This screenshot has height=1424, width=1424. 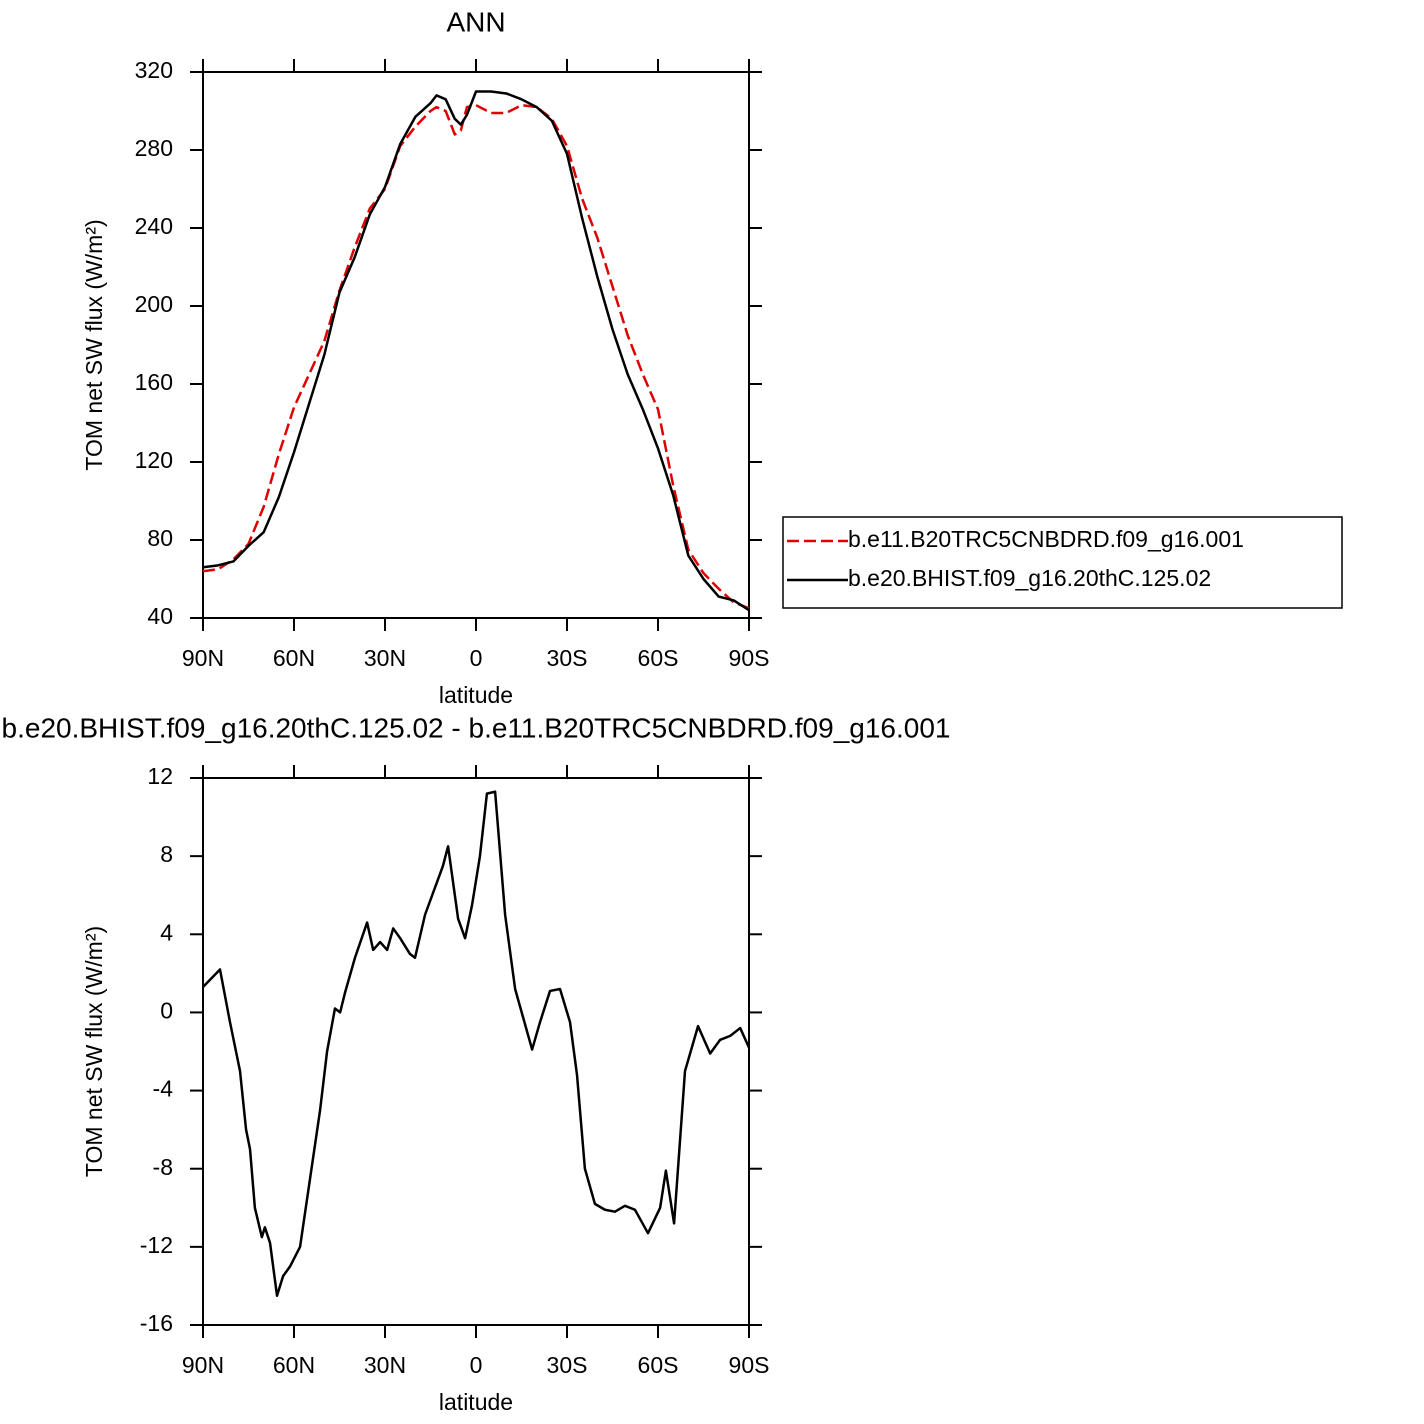 I want to click on y-tick-label: 4, so click(x=166, y=932).